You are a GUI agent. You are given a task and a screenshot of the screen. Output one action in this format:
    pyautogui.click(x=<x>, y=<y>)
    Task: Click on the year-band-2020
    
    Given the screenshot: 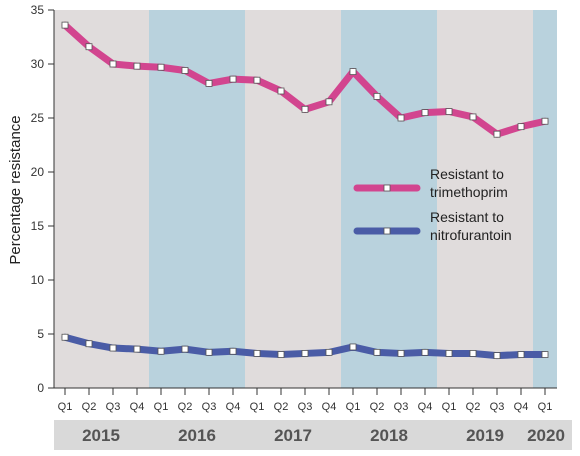 What is the action you would take?
    pyautogui.click(x=545, y=199)
    